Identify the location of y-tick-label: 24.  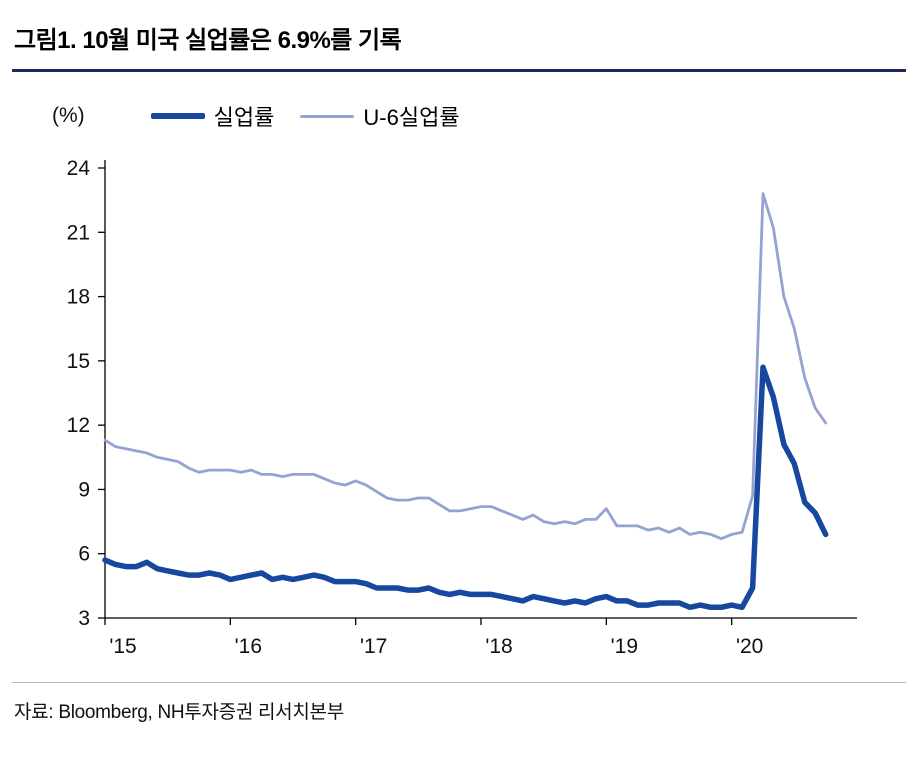
(79, 168).